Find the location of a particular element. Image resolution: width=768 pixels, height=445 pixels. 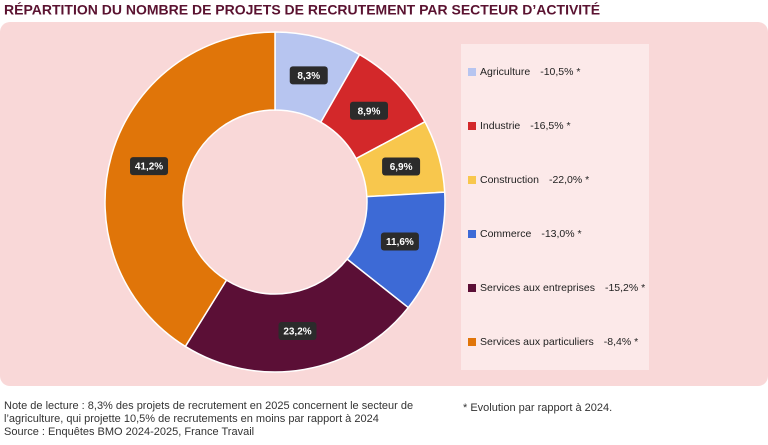

value-label: 11,6% is located at coordinates (400, 242).